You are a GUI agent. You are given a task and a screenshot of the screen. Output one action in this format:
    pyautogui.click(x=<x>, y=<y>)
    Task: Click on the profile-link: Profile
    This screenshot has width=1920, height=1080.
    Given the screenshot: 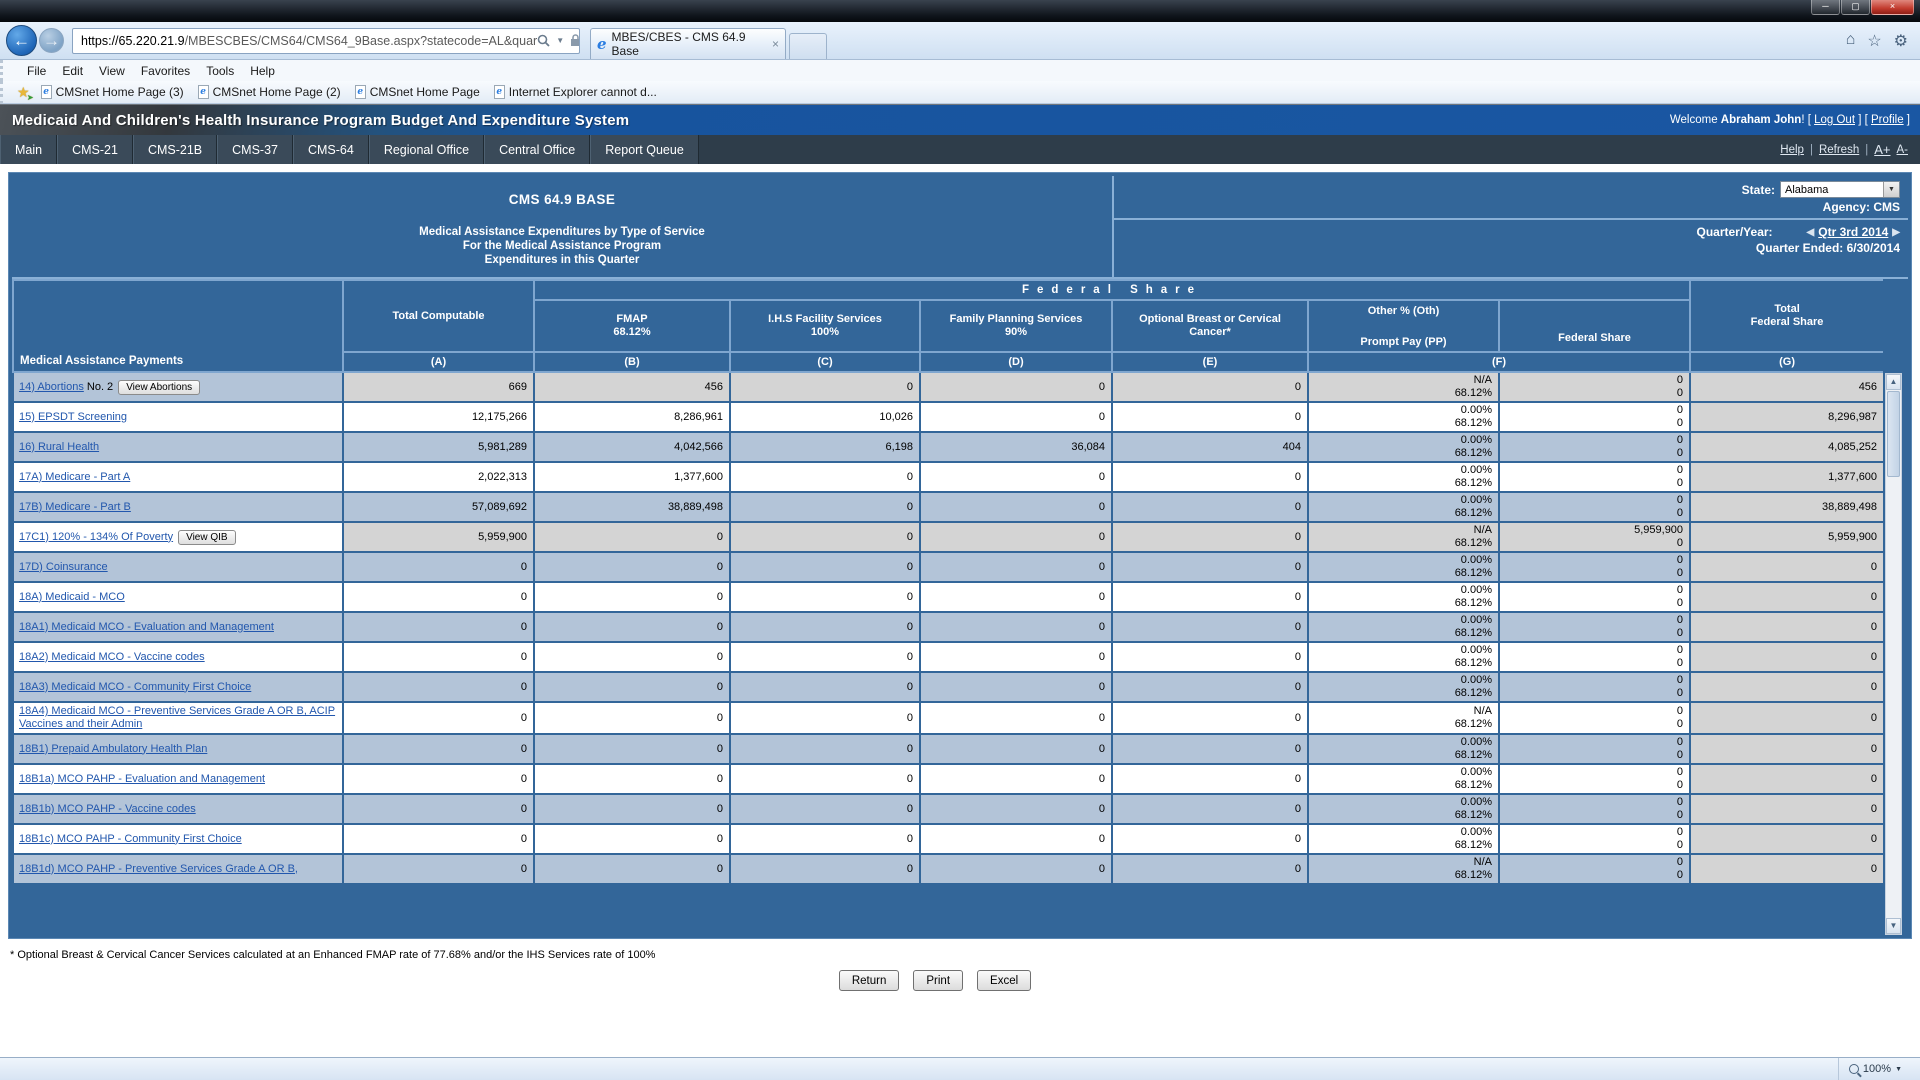 What is the action you would take?
    pyautogui.click(x=1887, y=120)
    